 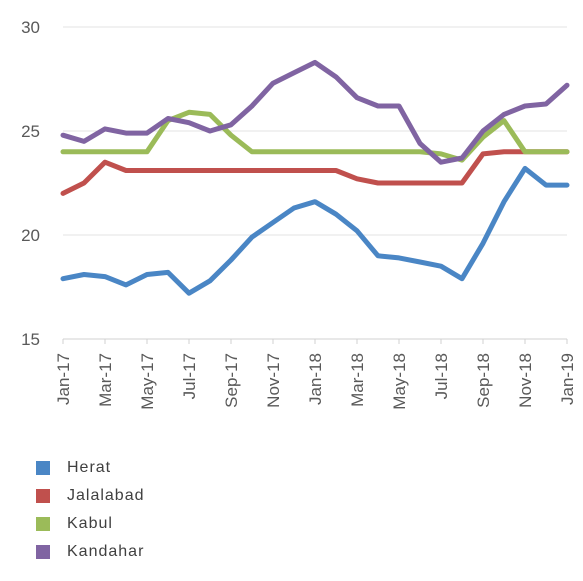 I want to click on y-tick-label: 15, so click(x=30, y=339).